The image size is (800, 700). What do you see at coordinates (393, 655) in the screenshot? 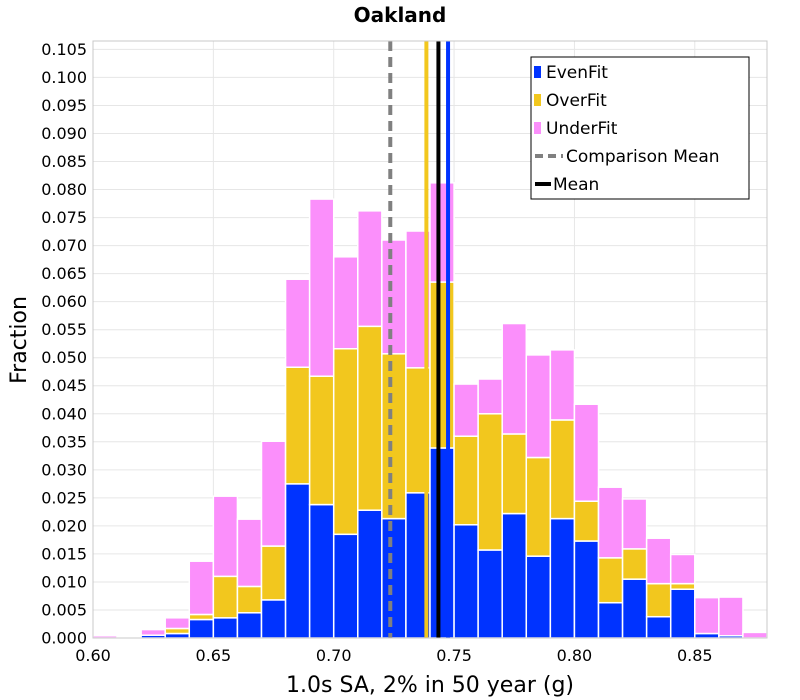
I see `x-axis-ticks: 0.60 0.65 0.70 0.75 0.80 0.85` at bounding box center [393, 655].